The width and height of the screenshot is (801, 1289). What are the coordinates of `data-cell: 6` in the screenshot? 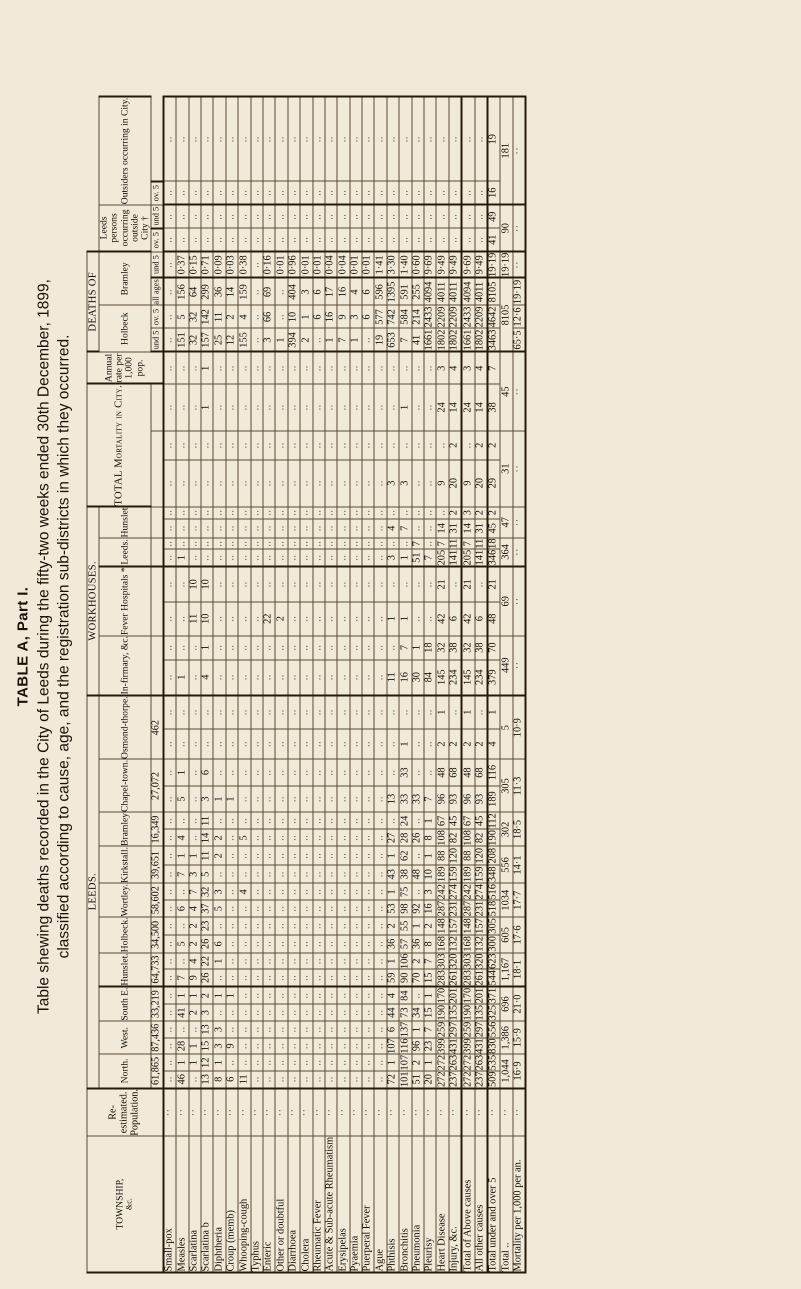 It's located at (392, 1029).